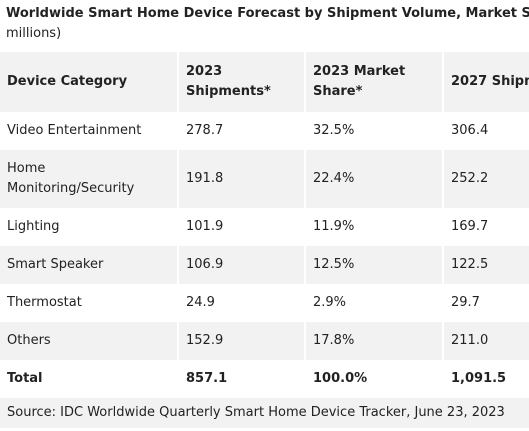 The height and width of the screenshot is (431, 529). Describe the element at coordinates (373, 265) in the screenshot. I see `table-cell: 12.5%` at that location.